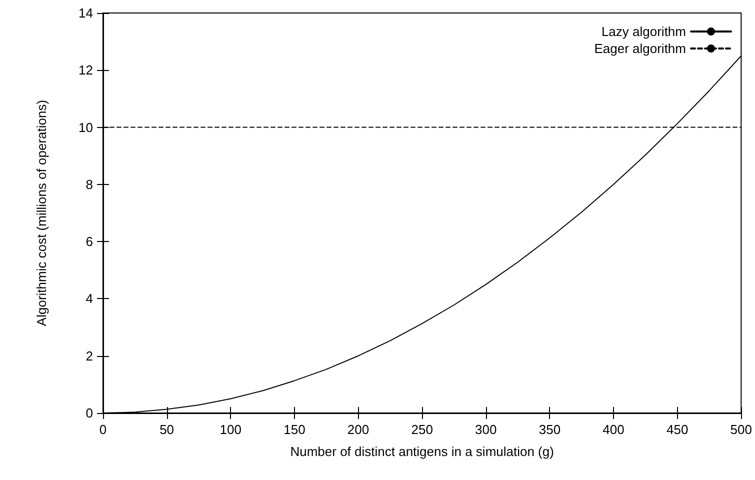  Describe the element at coordinates (89, 413) in the screenshot. I see `y-tick-label: 0` at that location.